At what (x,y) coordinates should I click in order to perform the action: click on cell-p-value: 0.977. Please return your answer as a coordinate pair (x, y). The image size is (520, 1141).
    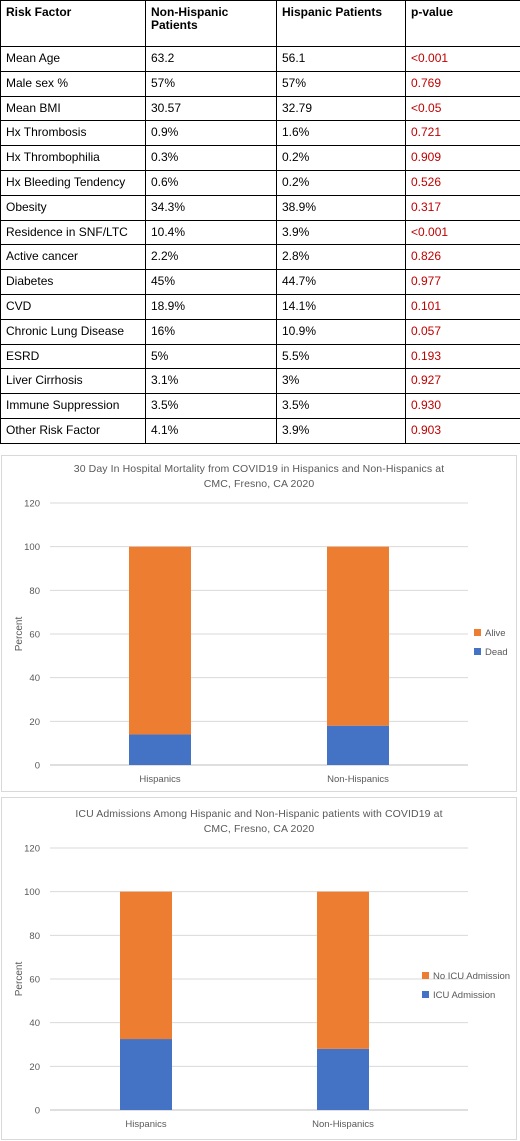
    Looking at the image, I should click on (462, 282).